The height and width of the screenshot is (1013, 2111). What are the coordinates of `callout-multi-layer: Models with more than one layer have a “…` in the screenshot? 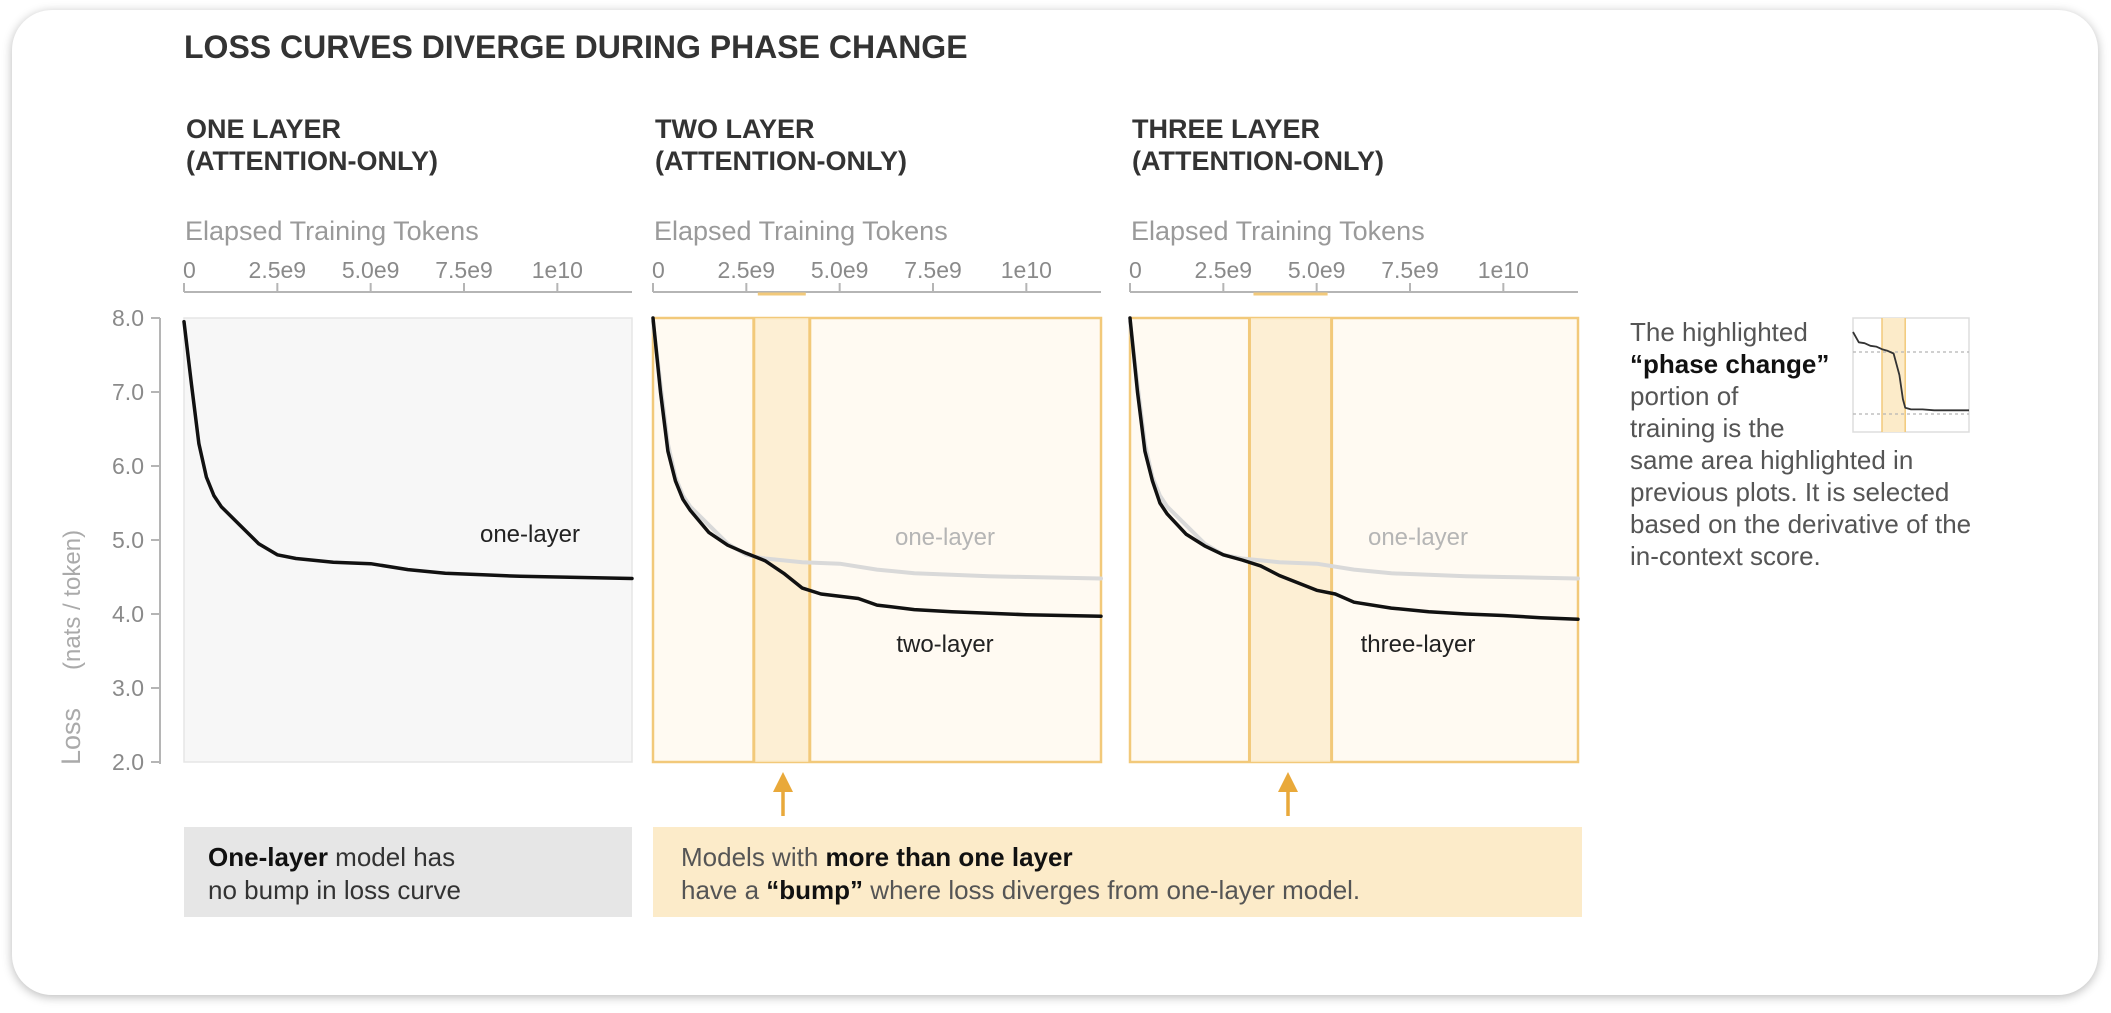 It's located at (1117, 872).